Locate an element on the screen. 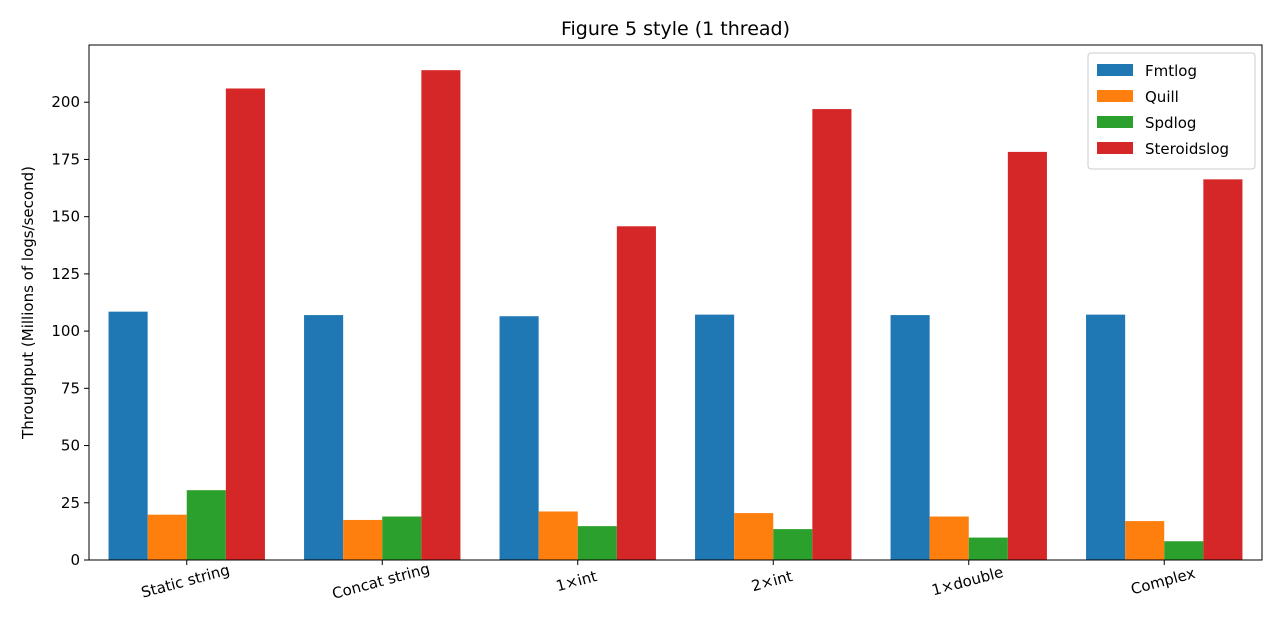  y-tick-label: 75 is located at coordinates (70, 388).